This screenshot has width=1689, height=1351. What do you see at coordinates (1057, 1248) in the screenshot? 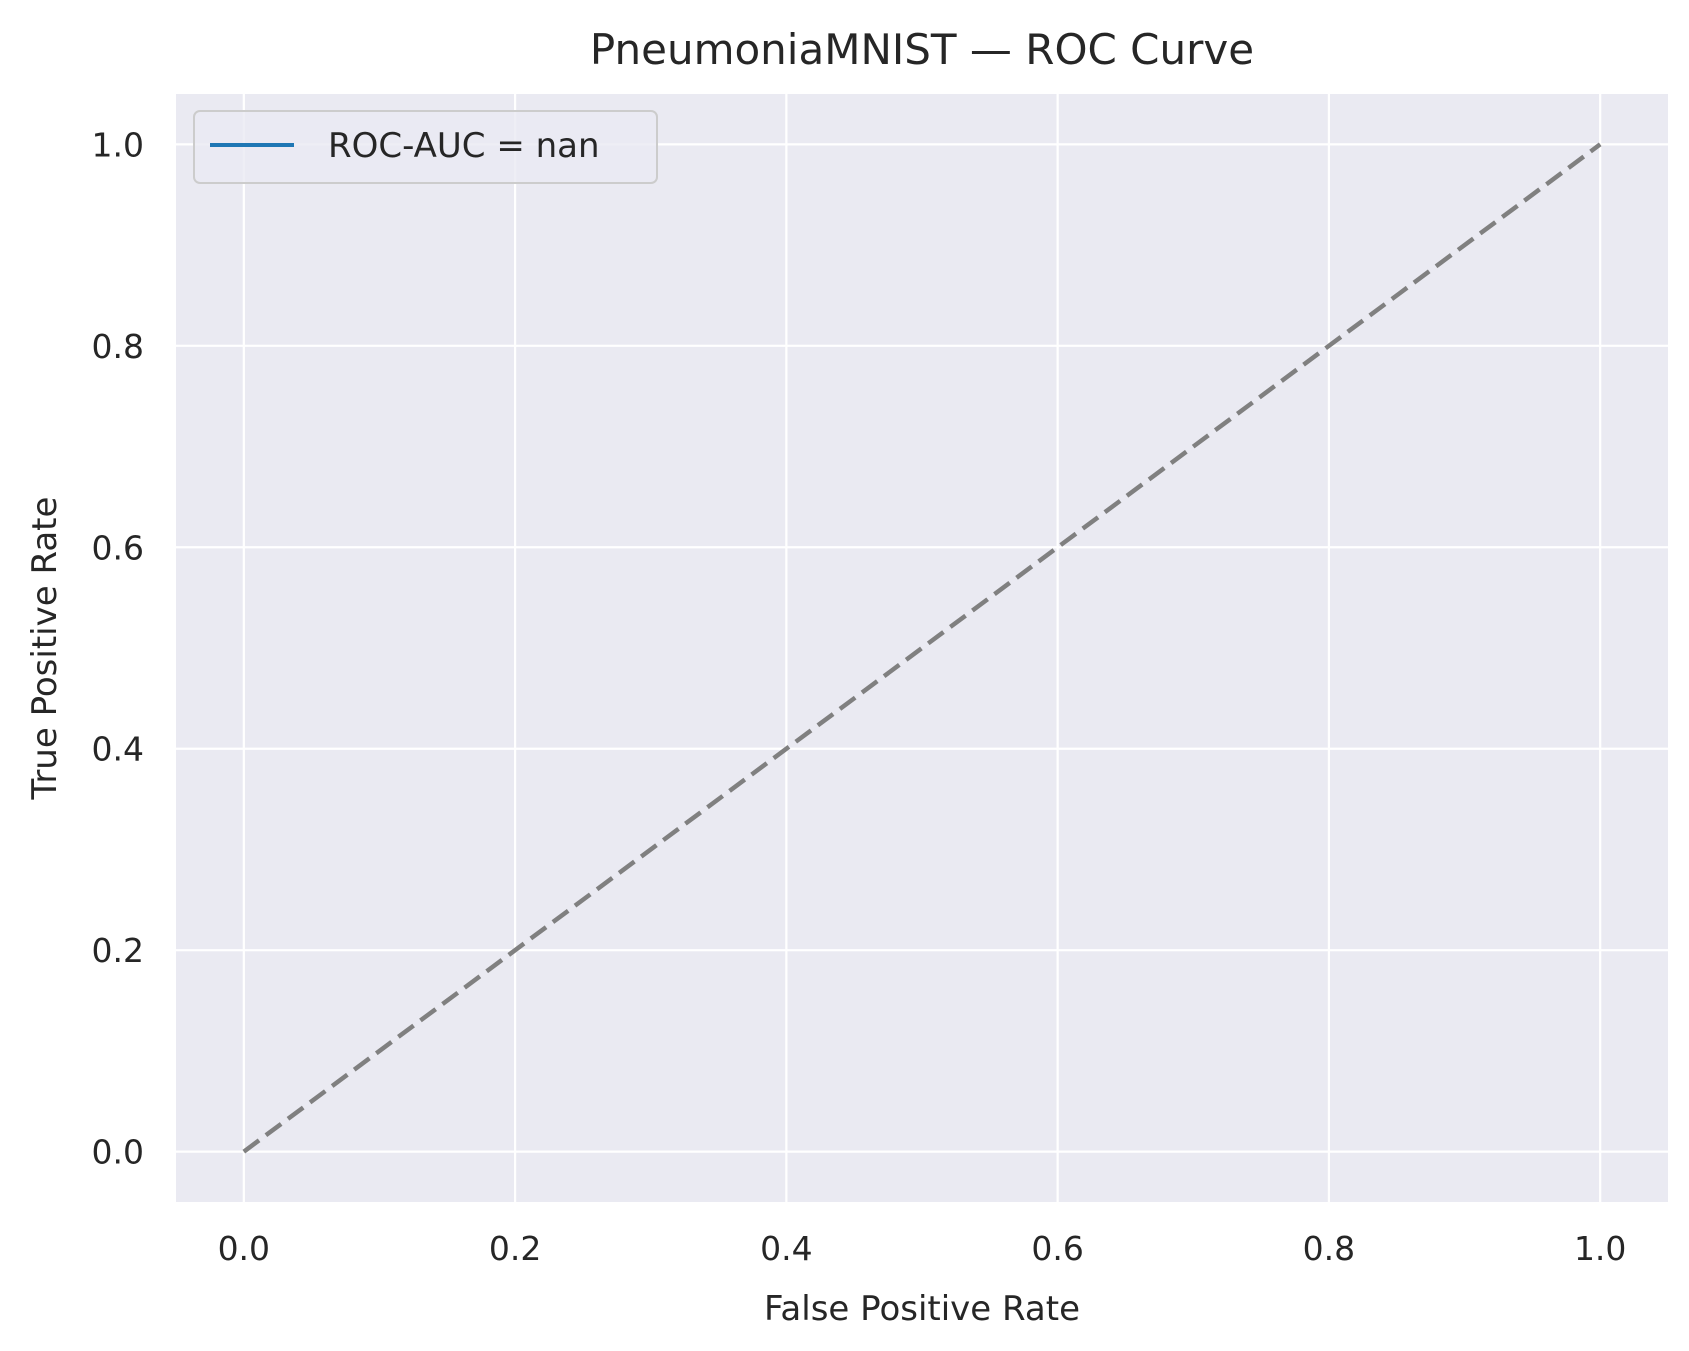
I see `x-tick-label: 0.6` at bounding box center [1057, 1248].